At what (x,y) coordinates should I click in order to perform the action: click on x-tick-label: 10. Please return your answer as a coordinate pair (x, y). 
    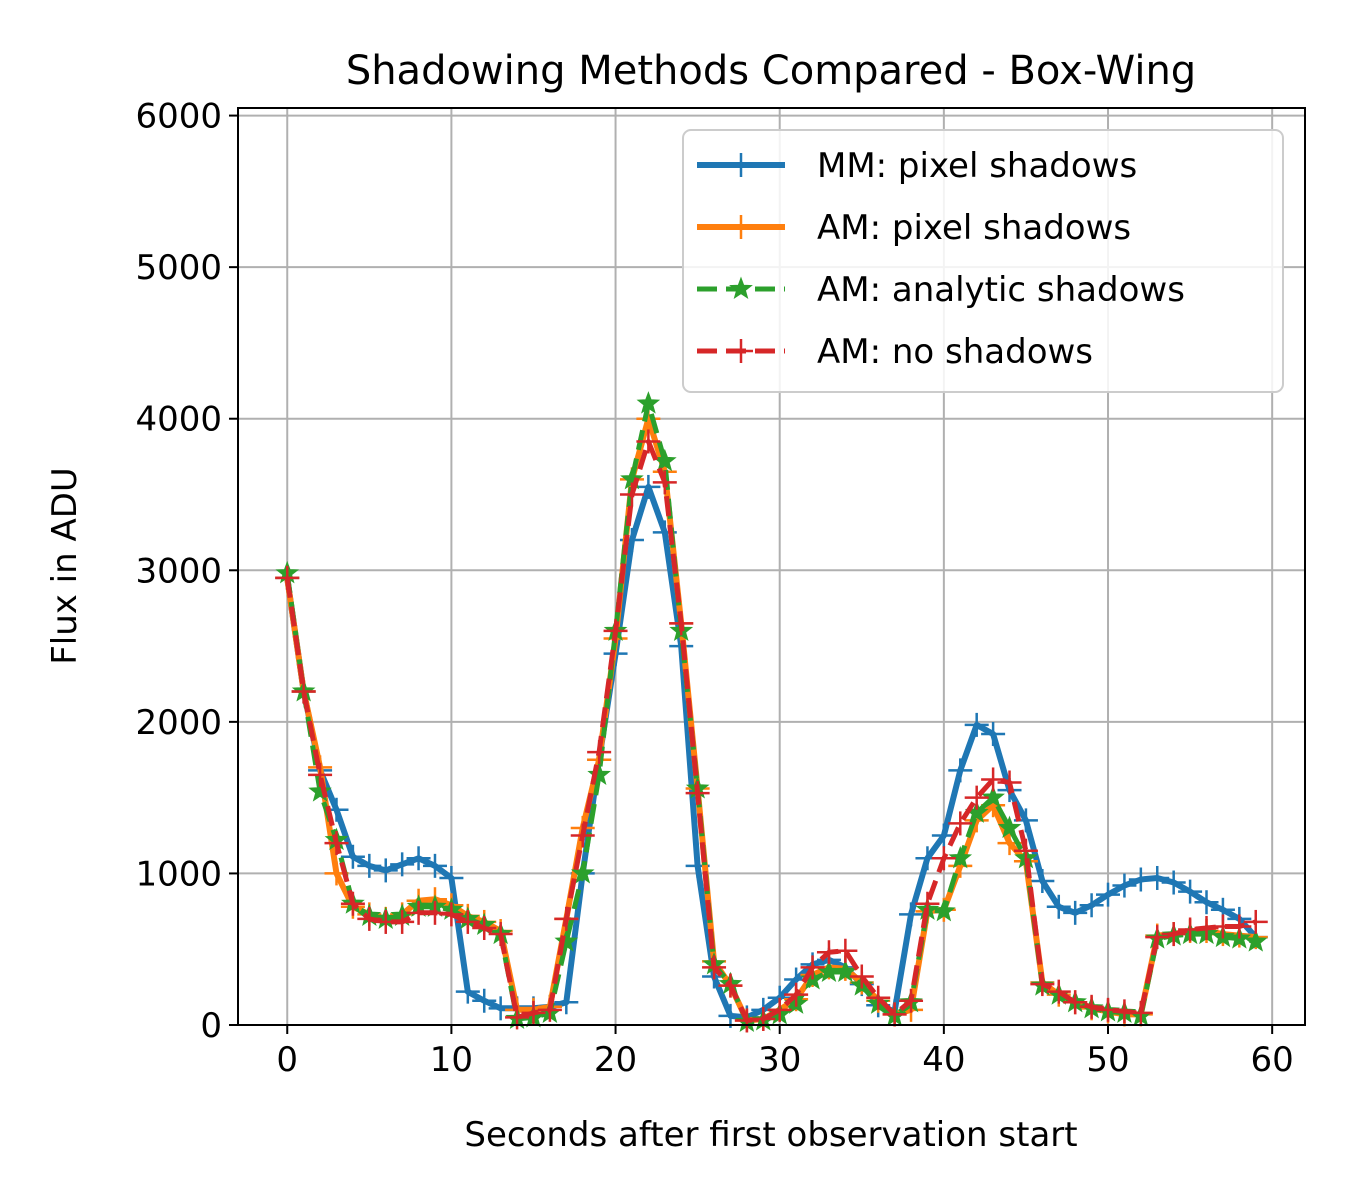
    Looking at the image, I should click on (451, 1060).